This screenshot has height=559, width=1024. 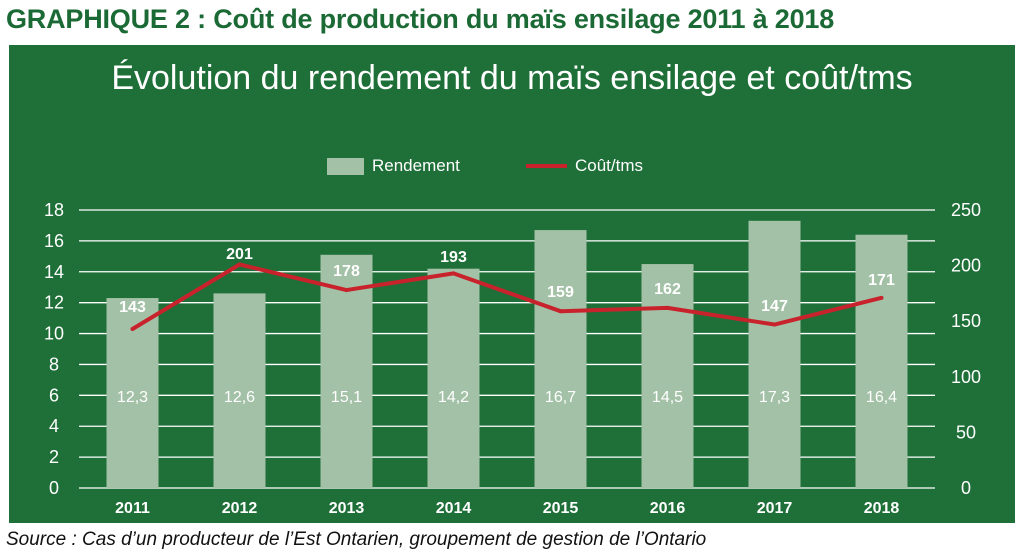 I want to click on y-left-tick-label: 14, so click(x=54, y=272).